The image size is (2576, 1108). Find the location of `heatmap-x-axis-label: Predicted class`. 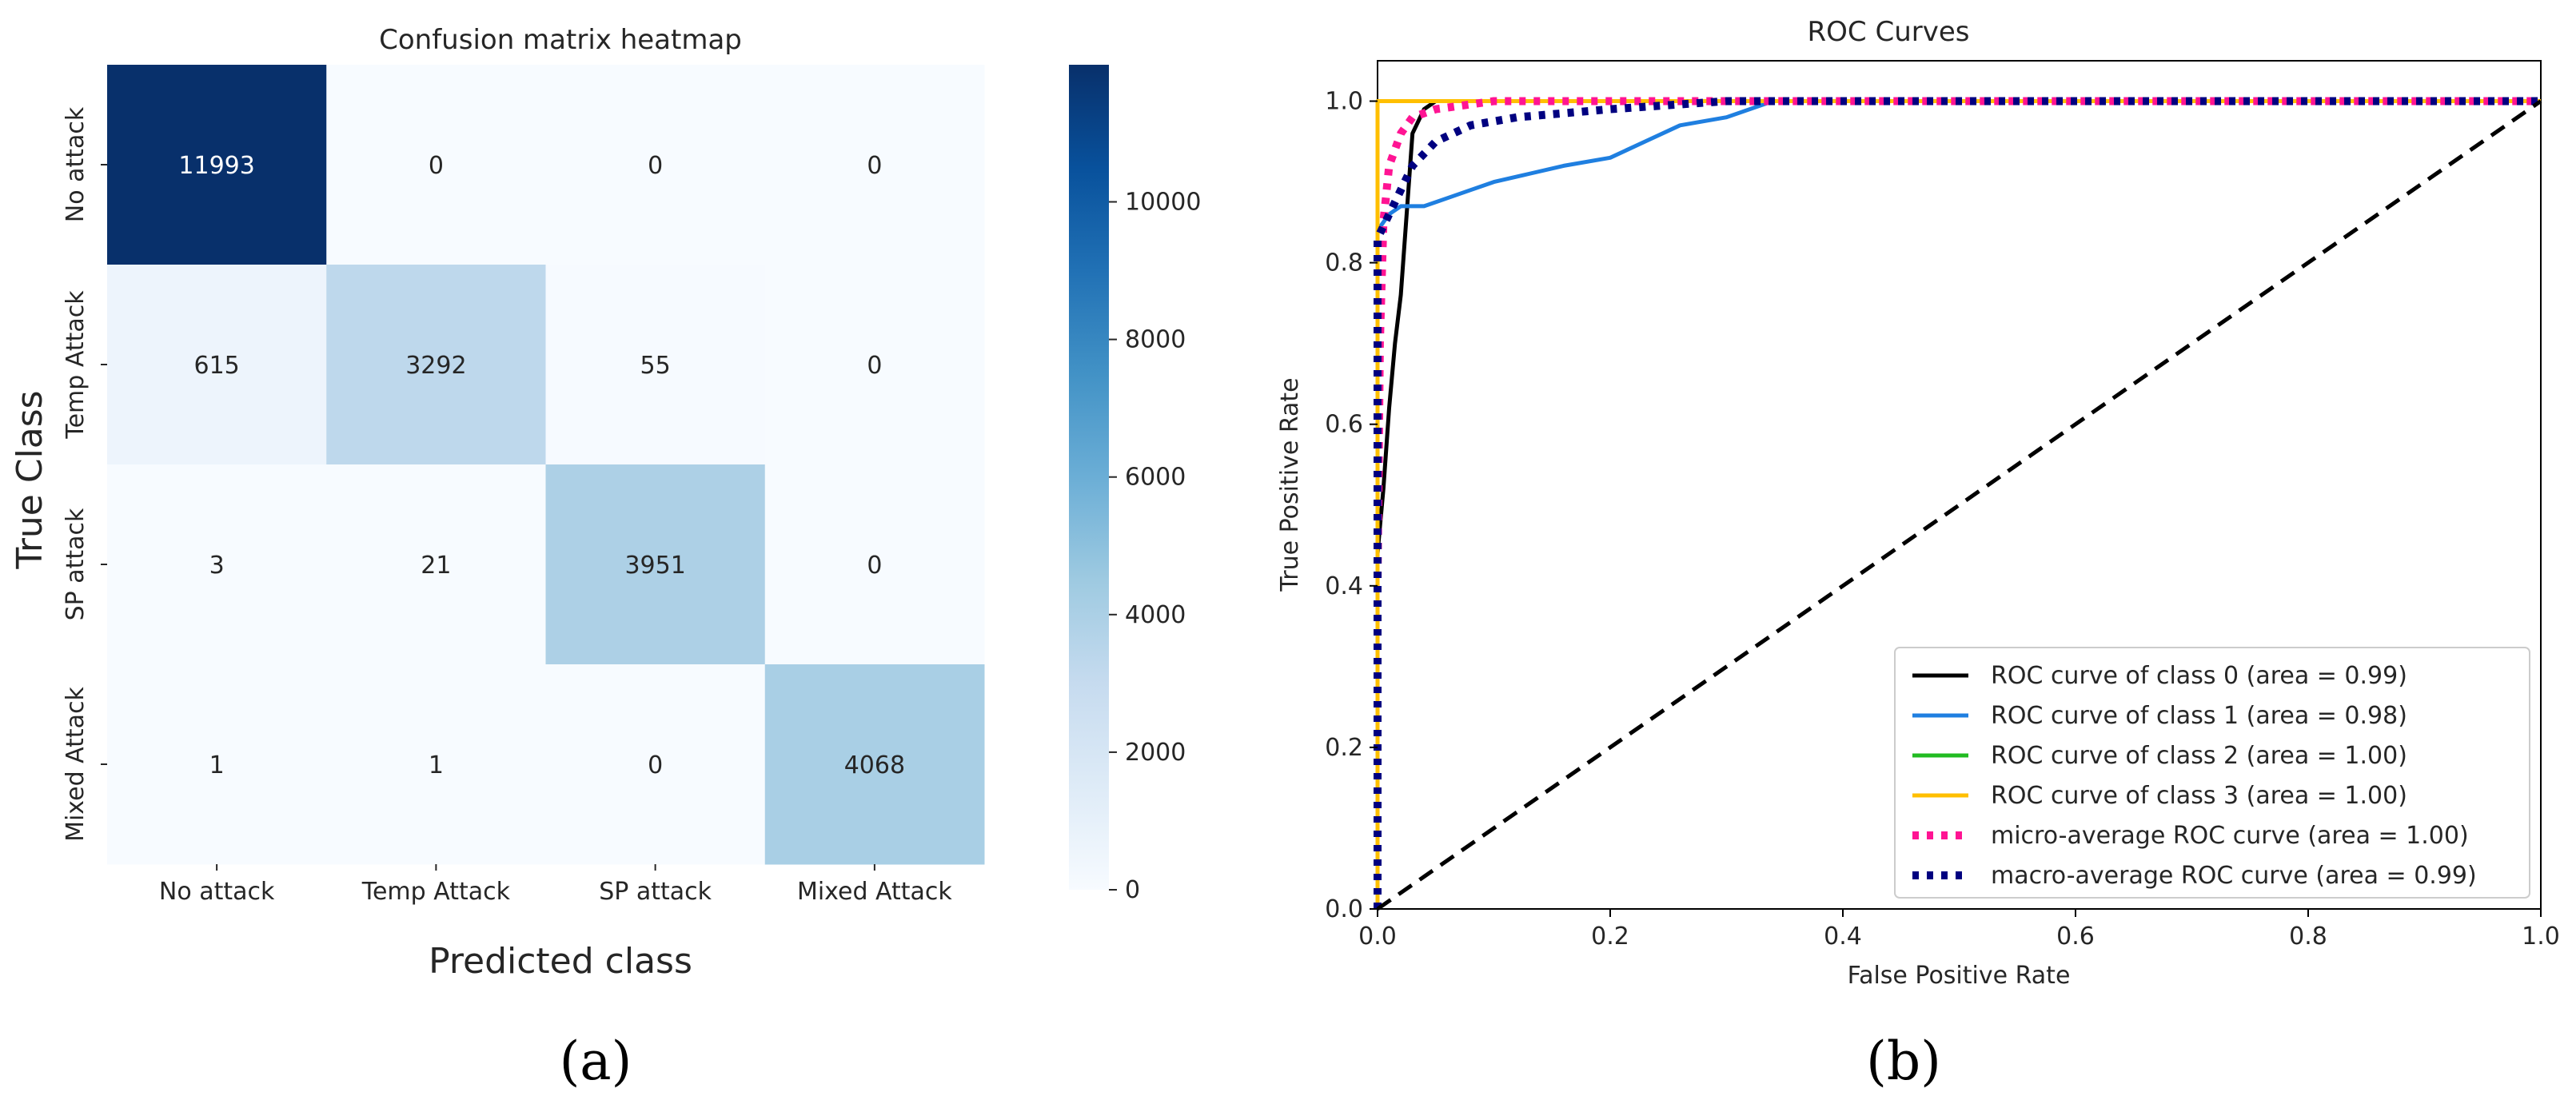

heatmap-x-axis-label: Predicted class is located at coordinates (561, 961).